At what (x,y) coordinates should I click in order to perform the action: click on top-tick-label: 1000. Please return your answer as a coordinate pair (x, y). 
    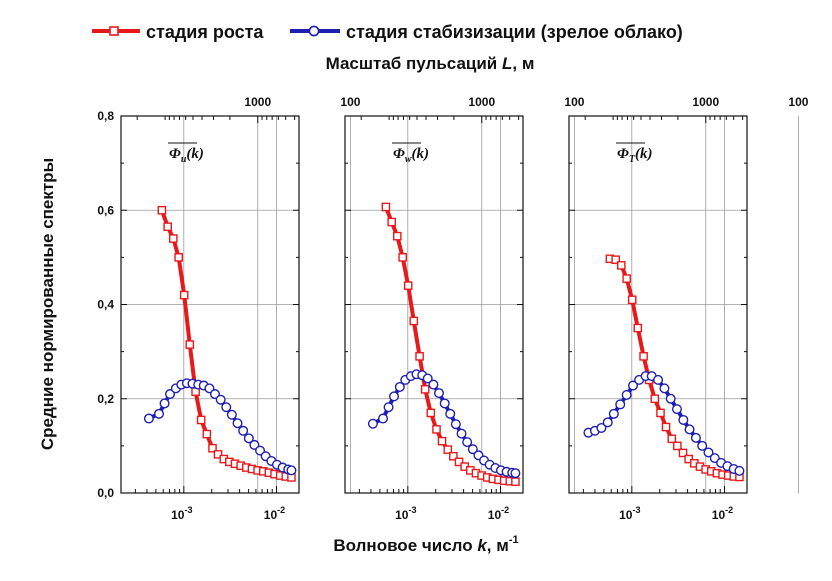
    Looking at the image, I should click on (257, 102).